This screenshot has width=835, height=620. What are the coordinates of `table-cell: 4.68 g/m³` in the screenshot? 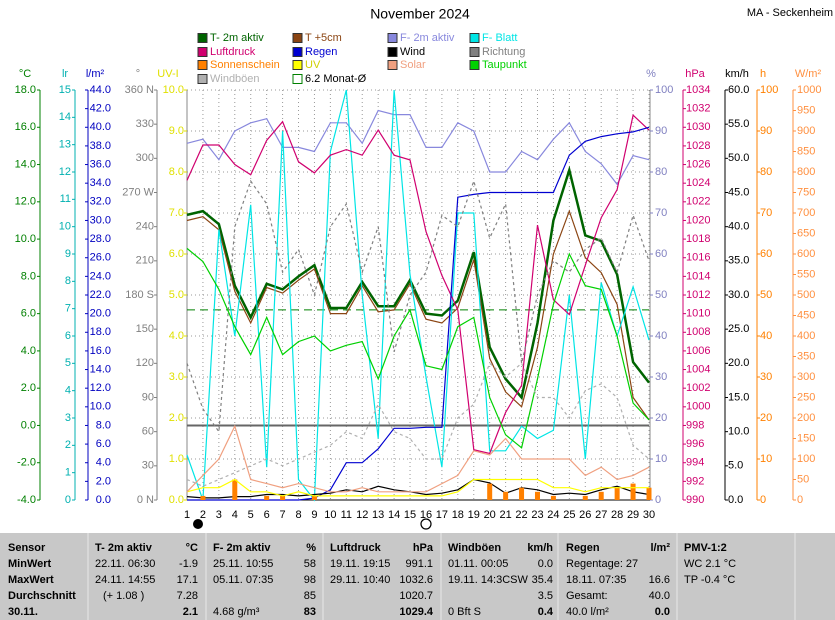 It's located at (236, 612).